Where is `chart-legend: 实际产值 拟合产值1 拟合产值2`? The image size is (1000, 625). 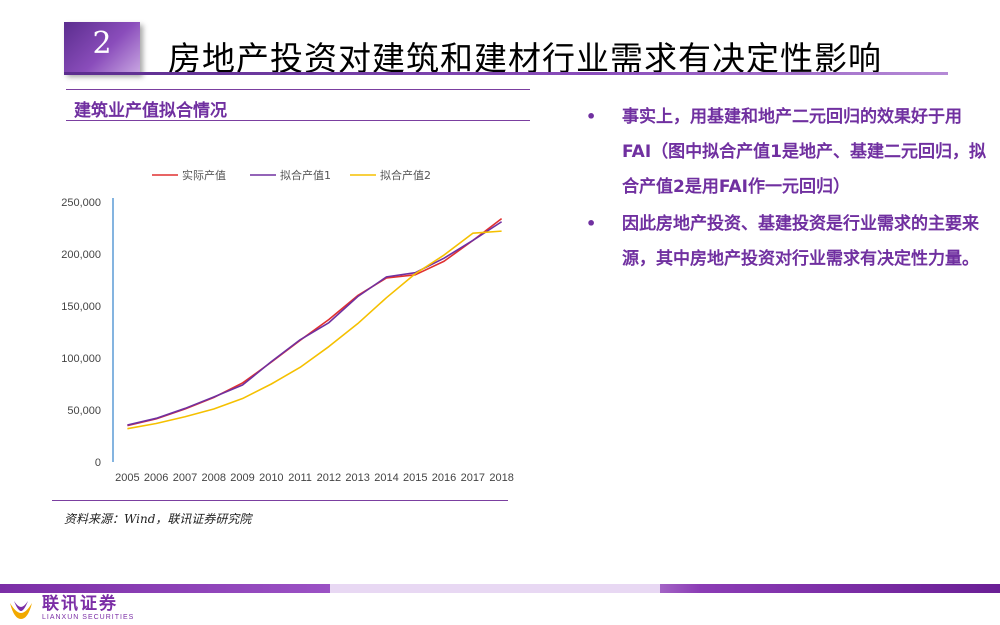
chart-legend: 实际产值 拟合产值1 拟合产值2 is located at coordinates (291, 175).